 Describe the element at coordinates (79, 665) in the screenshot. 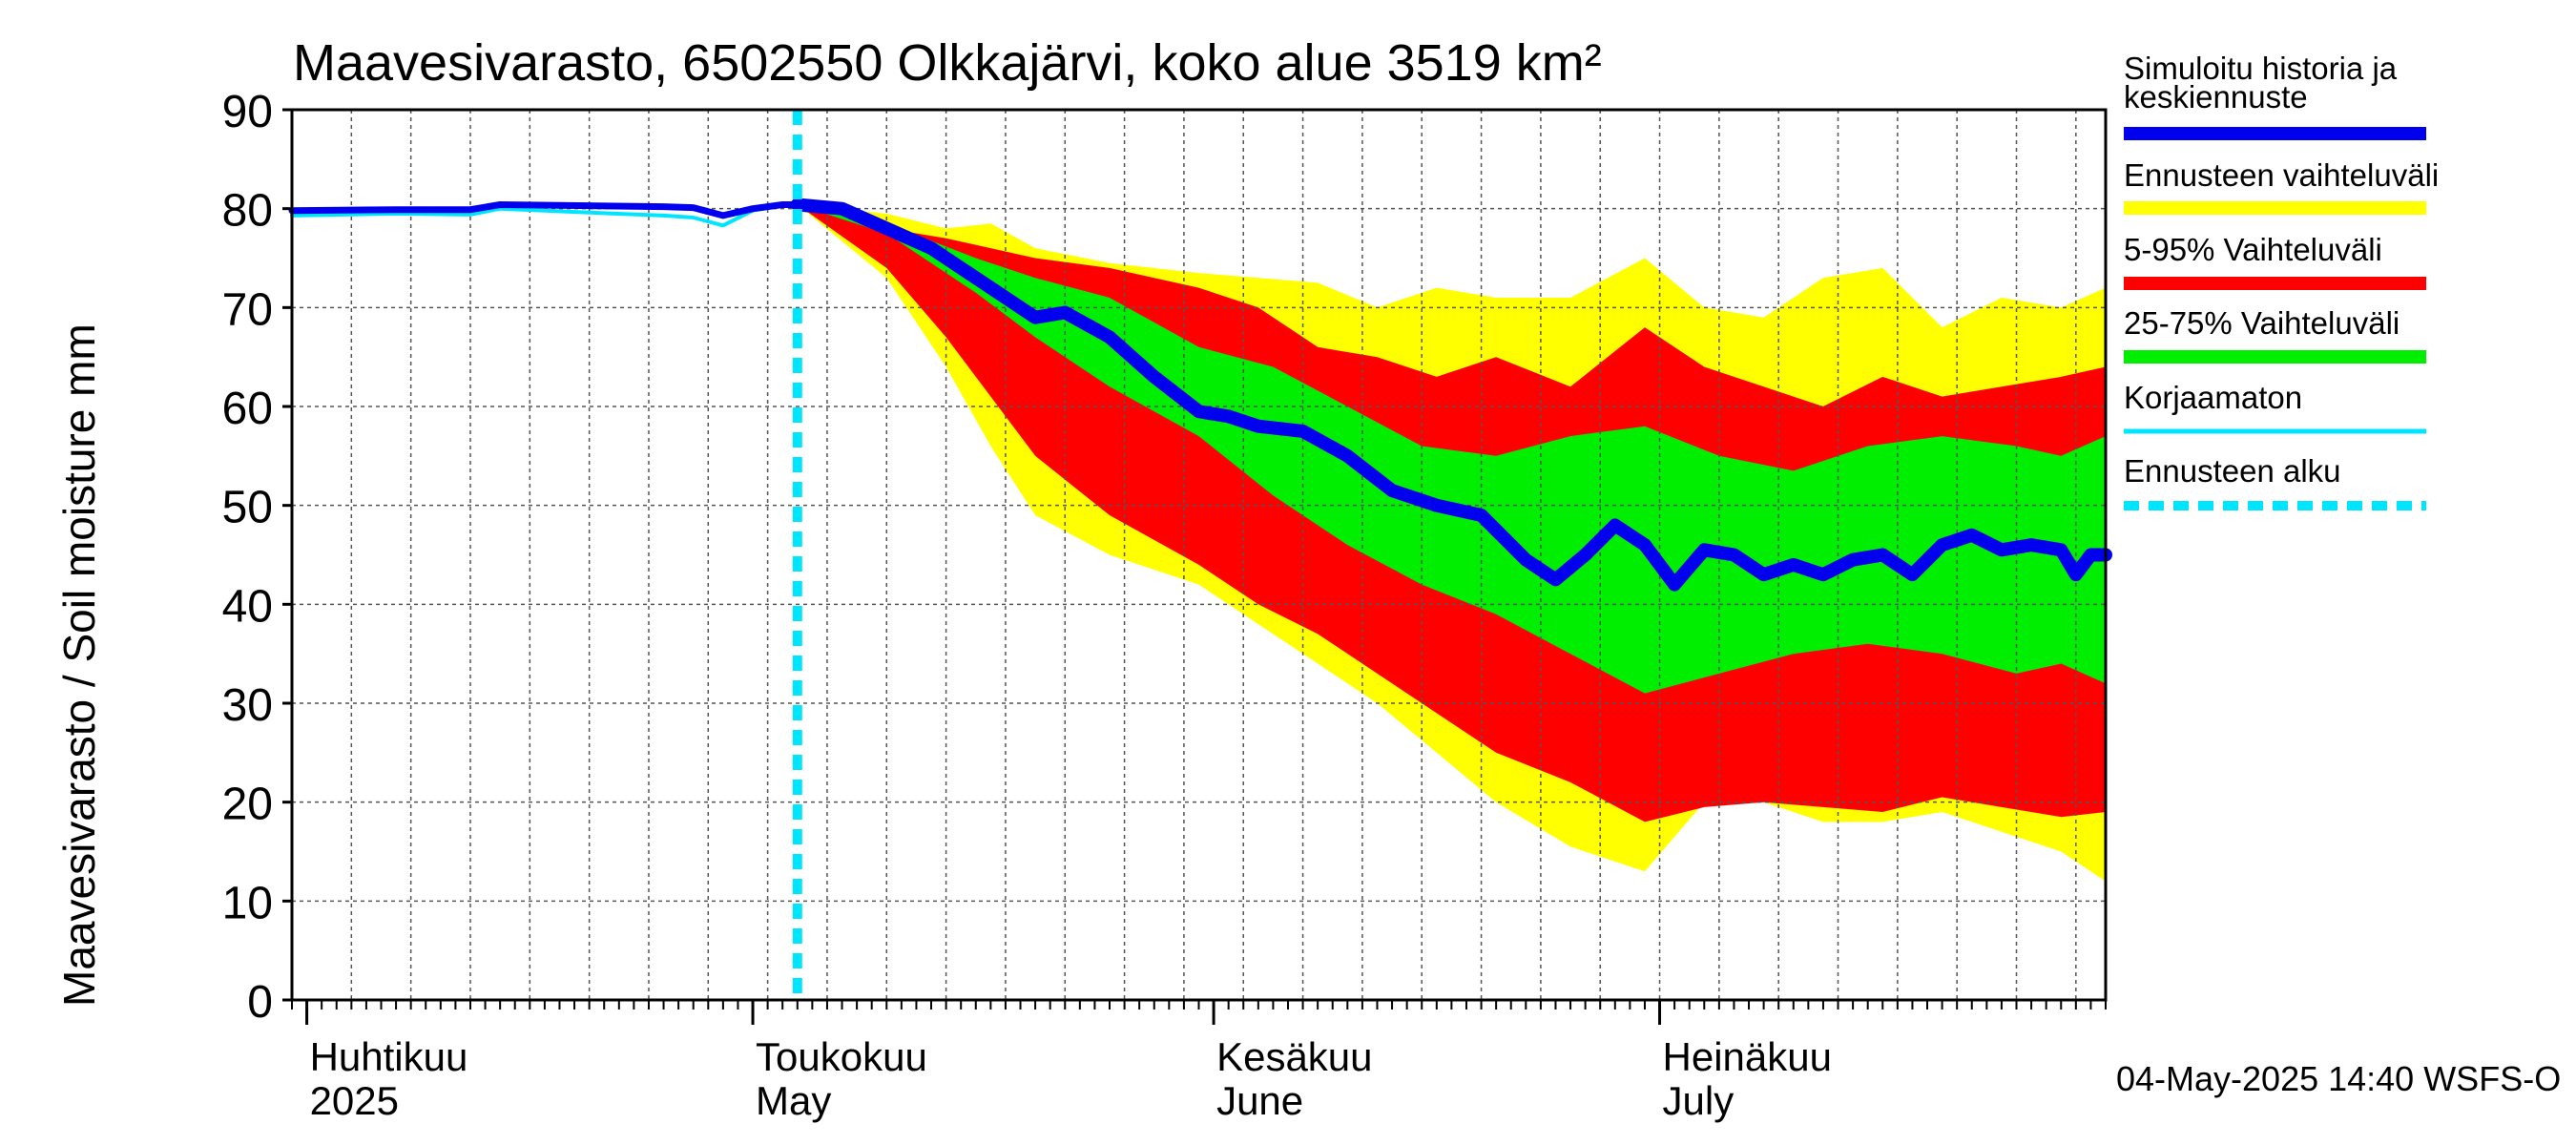

I see `y-axis-label: Maavesivarasto / Soil moisture mm` at that location.